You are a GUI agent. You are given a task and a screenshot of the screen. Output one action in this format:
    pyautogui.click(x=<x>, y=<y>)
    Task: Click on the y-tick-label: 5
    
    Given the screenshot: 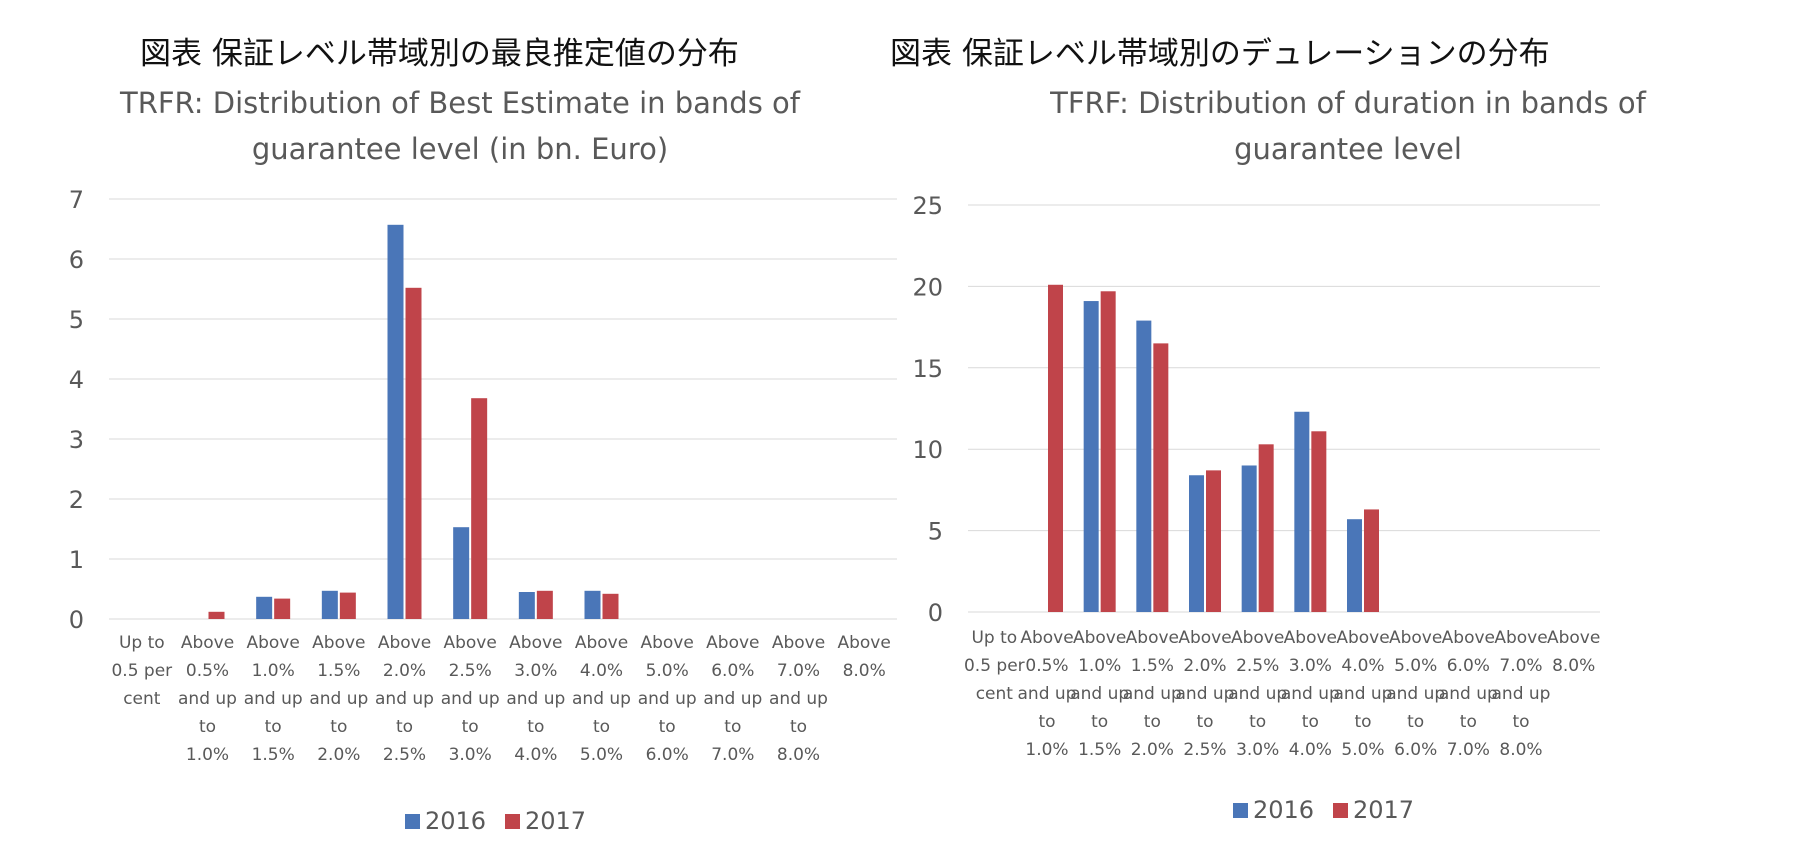 What is the action you would take?
    pyautogui.click(x=935, y=532)
    